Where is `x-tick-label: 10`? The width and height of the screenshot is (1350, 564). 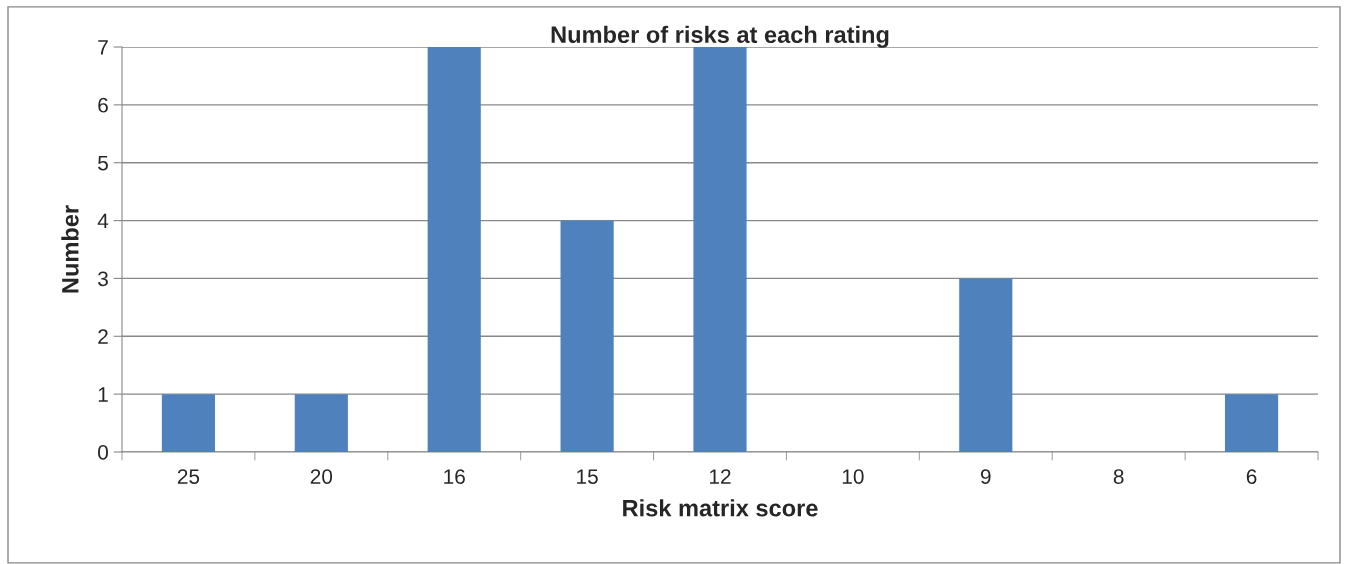 x-tick-label: 10 is located at coordinates (853, 476).